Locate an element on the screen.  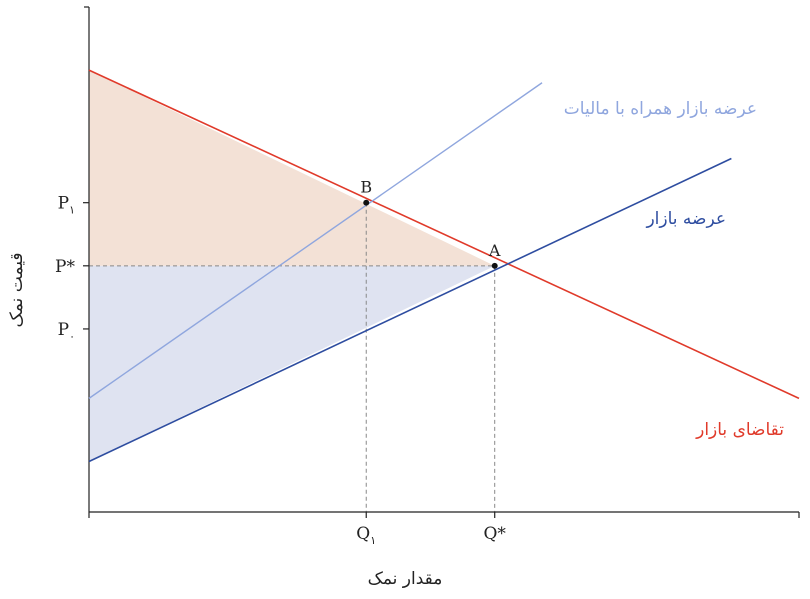
equilibrium-points: AB is located at coordinates (430, 223).